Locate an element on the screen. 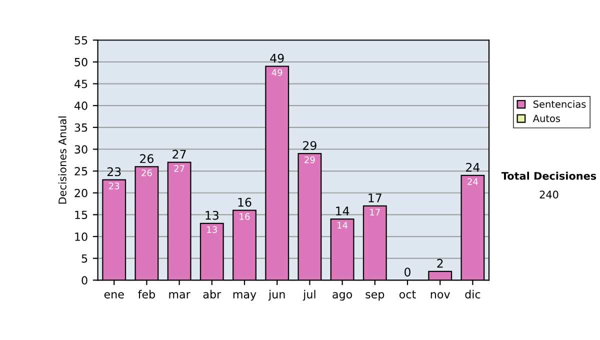 The width and height of the screenshot is (600, 340). y-tick-label: 15 is located at coordinates (81, 215).